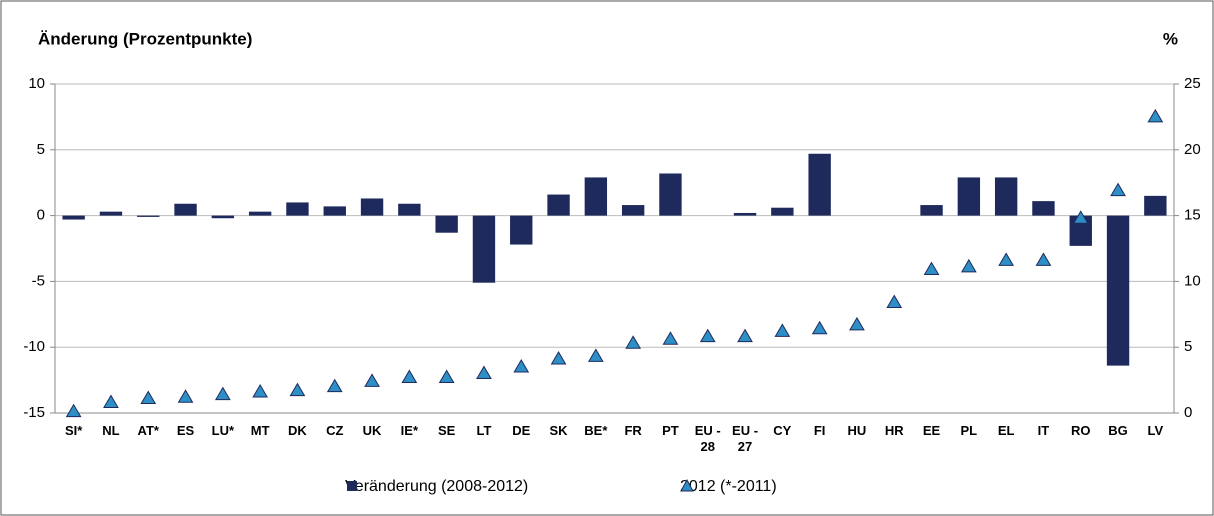  I want to click on x-tick-label: HU, so click(857, 430).